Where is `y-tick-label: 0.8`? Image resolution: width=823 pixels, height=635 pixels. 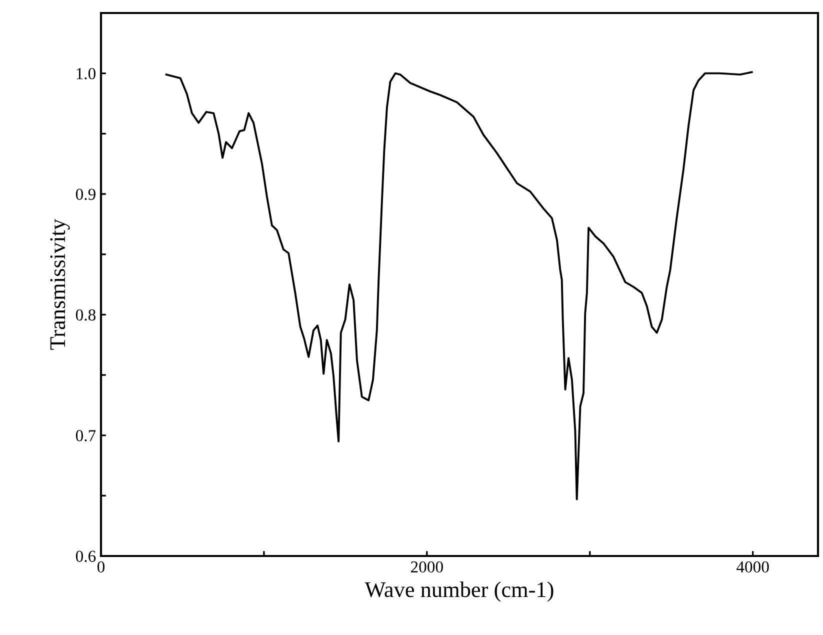 y-tick-label: 0.8 is located at coordinates (86, 315).